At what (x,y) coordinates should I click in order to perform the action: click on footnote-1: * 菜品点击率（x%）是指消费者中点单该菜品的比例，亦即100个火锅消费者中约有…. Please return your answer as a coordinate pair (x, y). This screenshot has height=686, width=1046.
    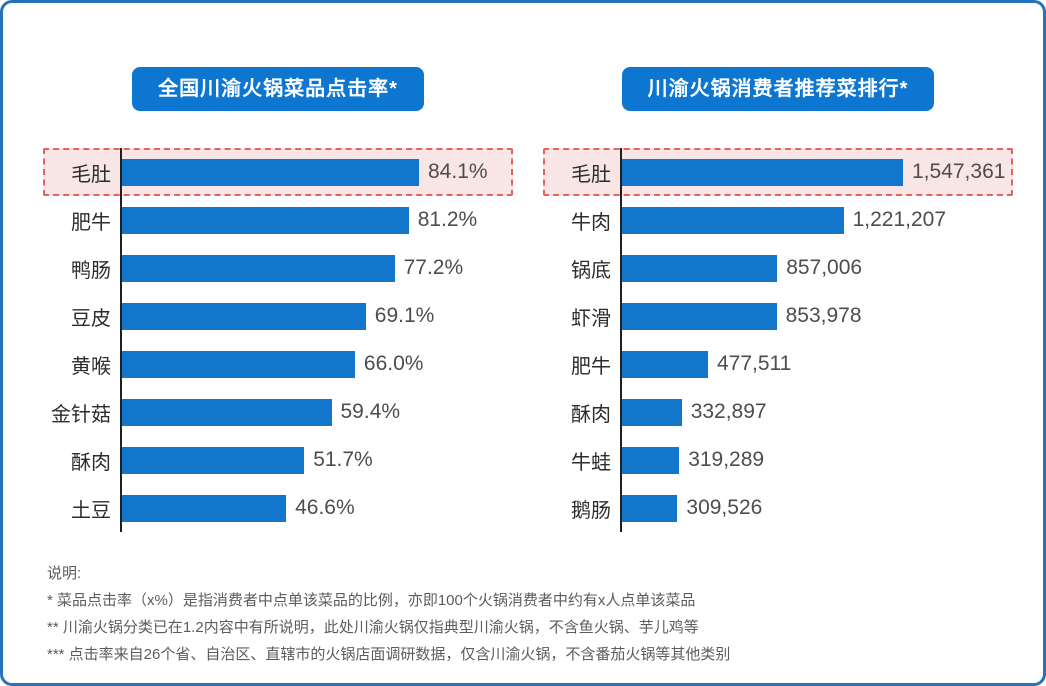
    Looking at the image, I should click on (371, 600).